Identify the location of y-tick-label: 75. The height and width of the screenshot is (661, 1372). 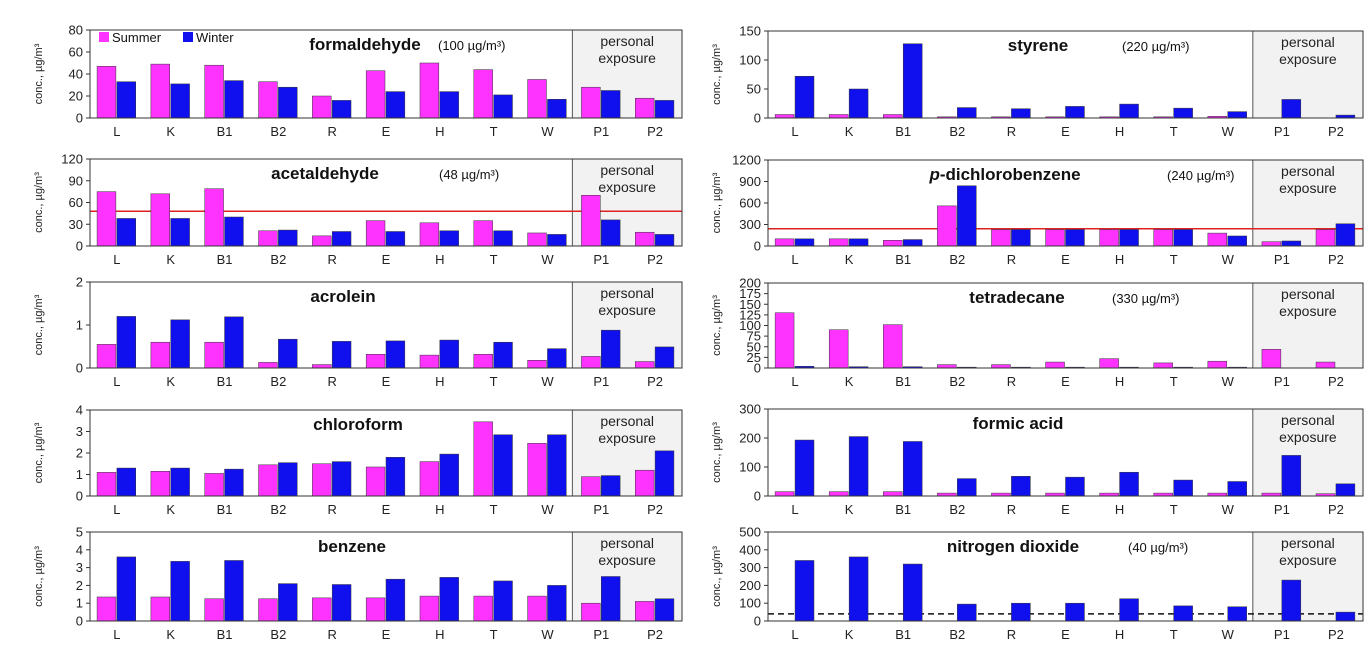
(754, 336).